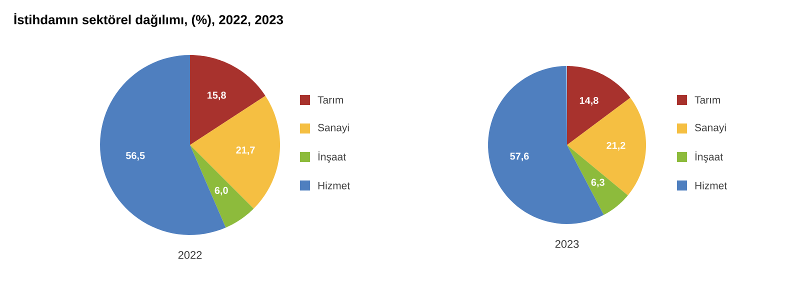  Describe the element at coordinates (148, 20) in the screenshot. I see `text: İstihdamın sektörel dağılımı, (%), 2022, 2023` at that location.